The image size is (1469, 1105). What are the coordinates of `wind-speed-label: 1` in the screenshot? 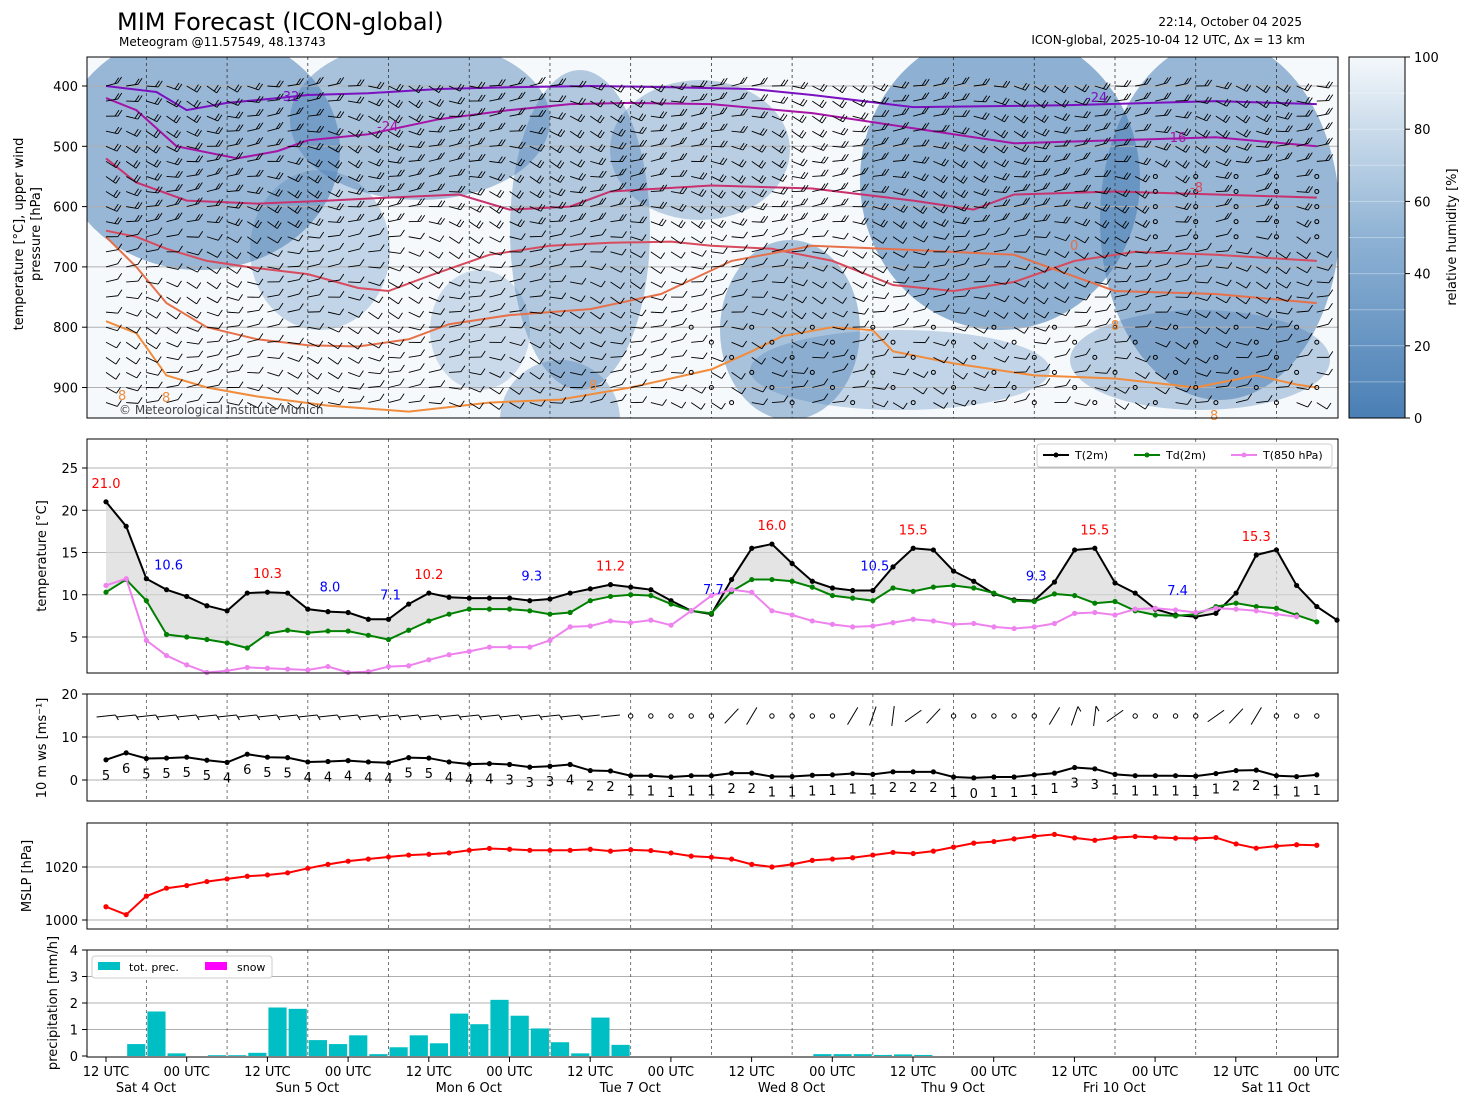 It's located at (994, 793).